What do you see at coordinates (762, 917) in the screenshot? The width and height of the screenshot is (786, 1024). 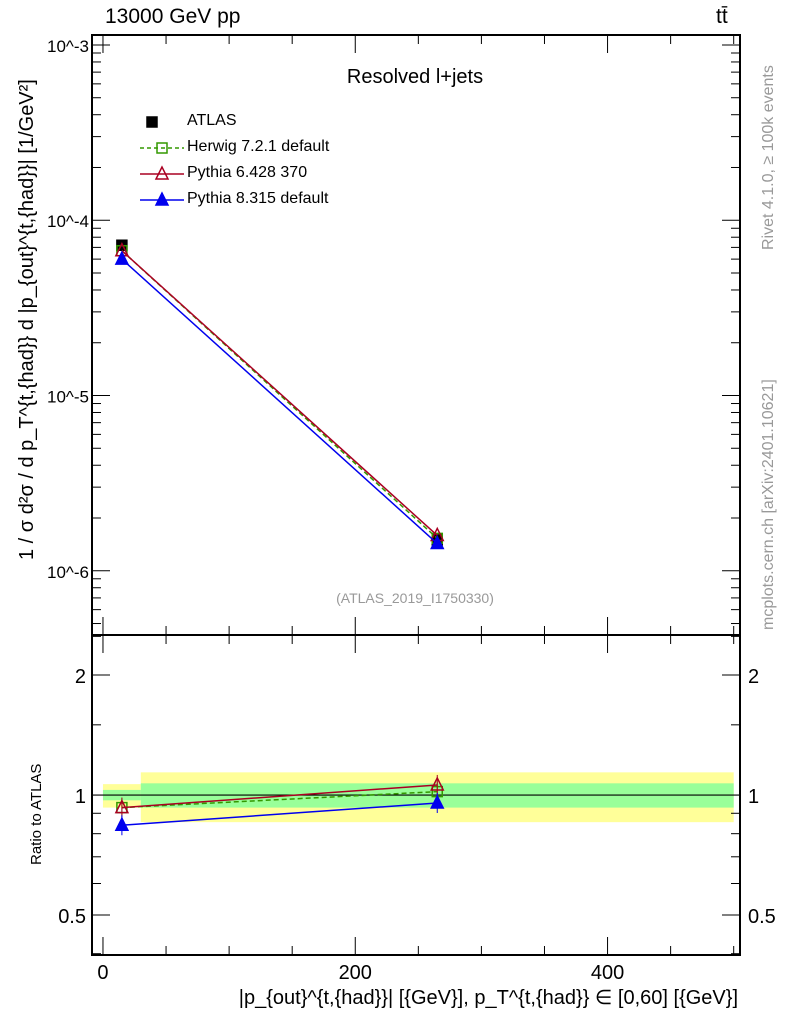 I see `ratio-tick-label-right: 0.5` at bounding box center [762, 917].